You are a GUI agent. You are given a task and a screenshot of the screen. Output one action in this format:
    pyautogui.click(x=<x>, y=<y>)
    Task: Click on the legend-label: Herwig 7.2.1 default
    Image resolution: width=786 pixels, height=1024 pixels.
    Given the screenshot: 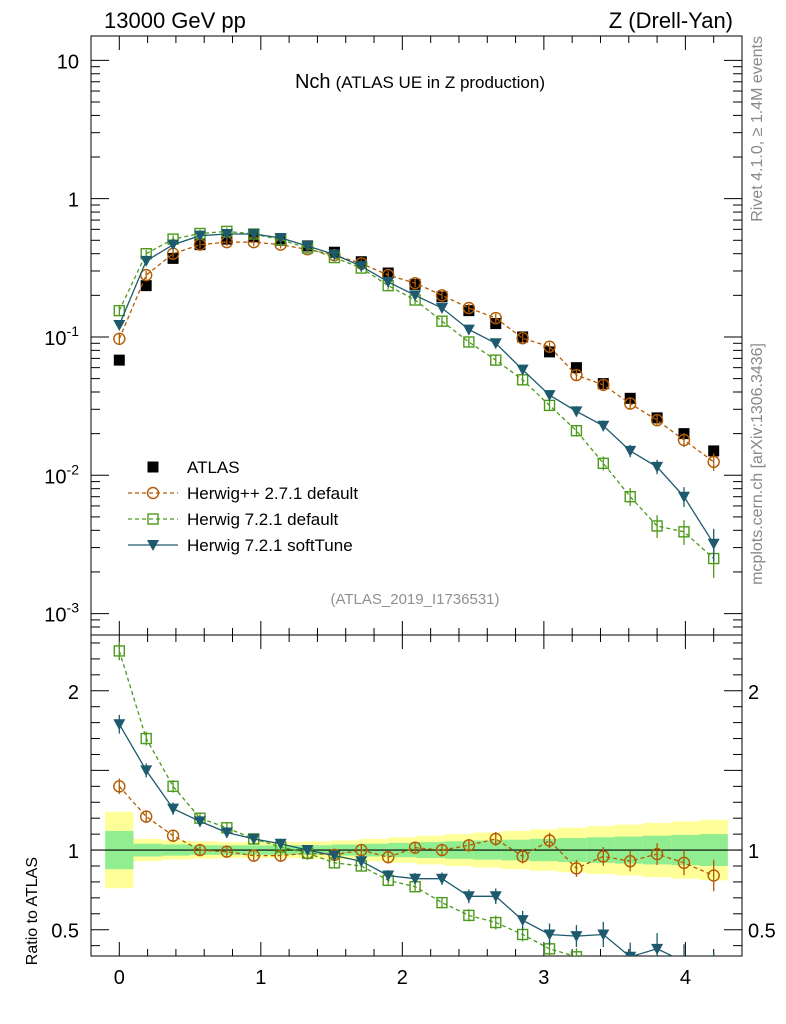 What is the action you would take?
    pyautogui.click(x=262, y=519)
    